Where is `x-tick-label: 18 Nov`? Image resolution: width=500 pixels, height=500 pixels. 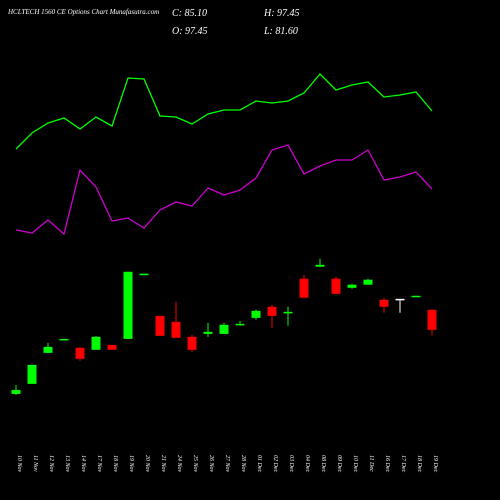 x-tick-label: 18 Nov is located at coordinates (115, 464).